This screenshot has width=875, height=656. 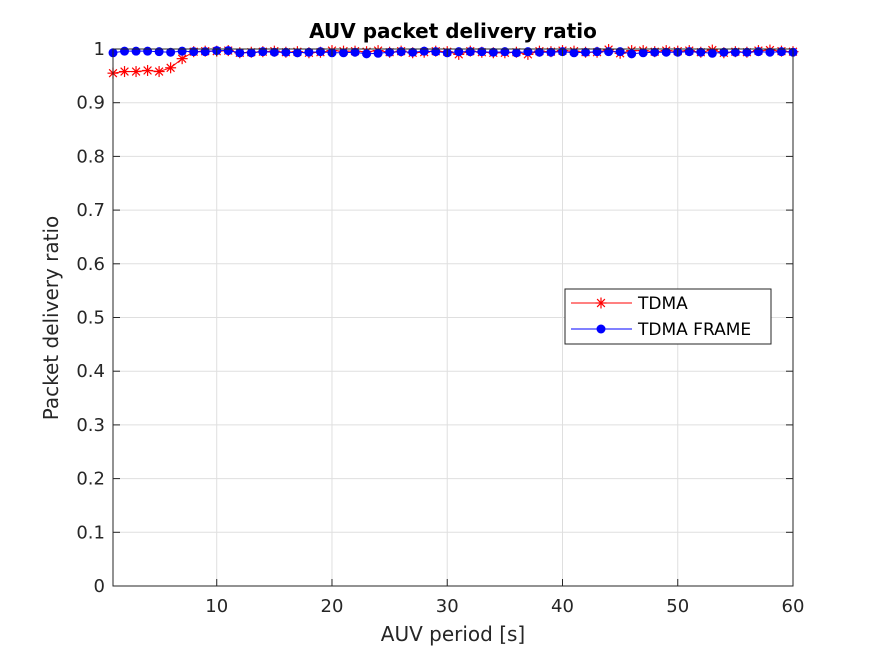 What do you see at coordinates (99, 49) in the screenshot?
I see `y-tick-label: 1` at bounding box center [99, 49].